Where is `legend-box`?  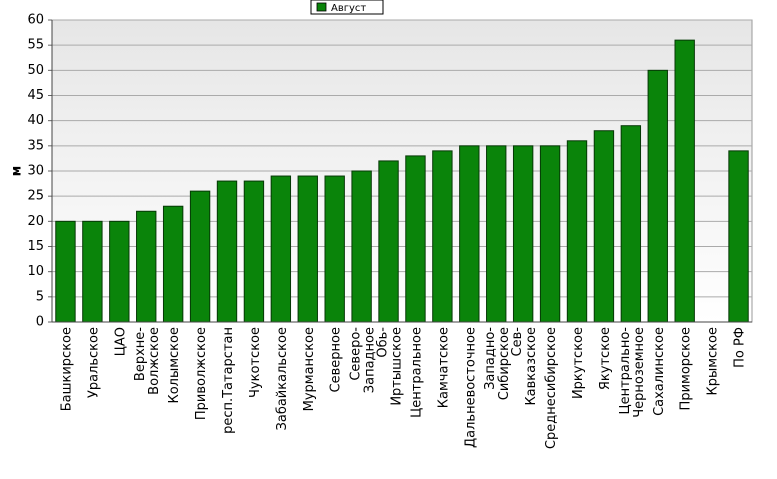
legend-box is located at coordinates (347, 7).